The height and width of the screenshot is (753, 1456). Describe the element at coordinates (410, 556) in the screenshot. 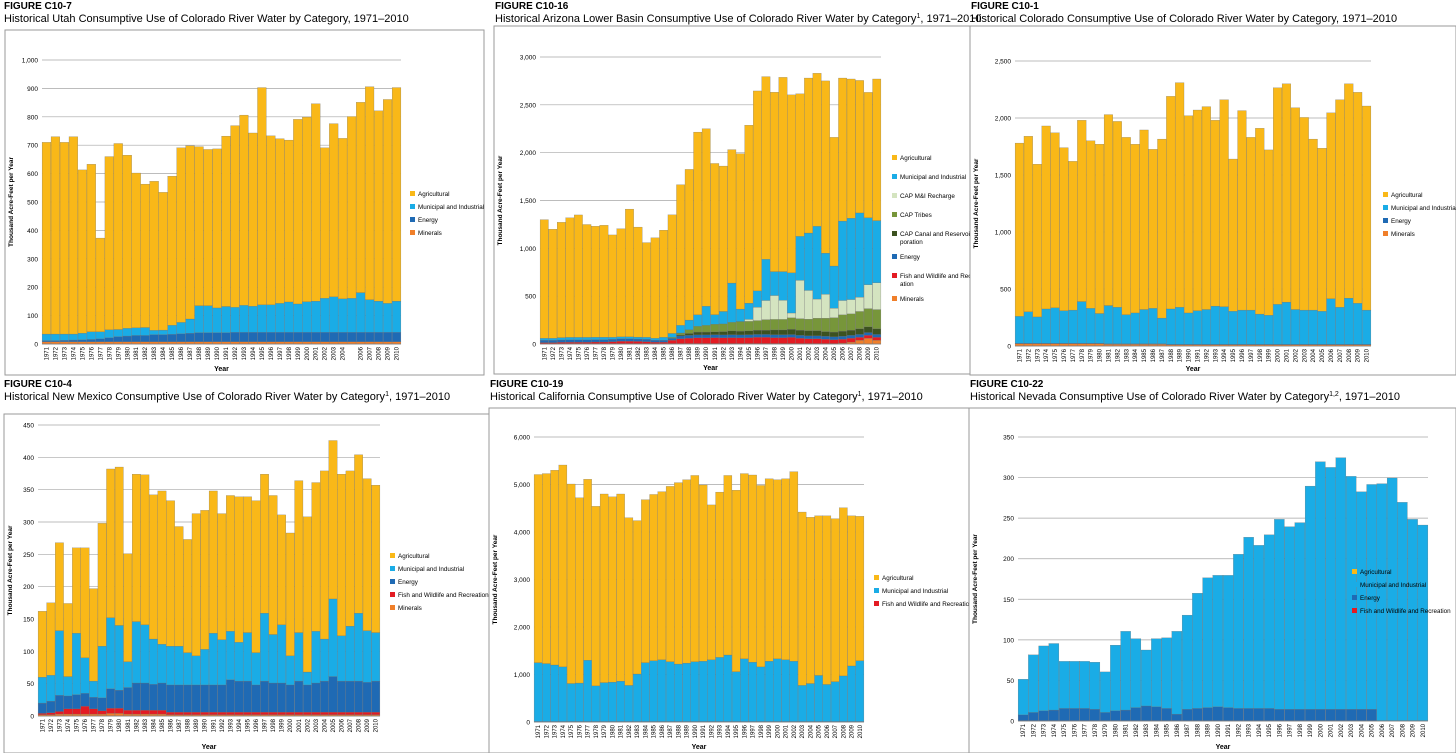

I see `legend-item: Agricultural` at that location.